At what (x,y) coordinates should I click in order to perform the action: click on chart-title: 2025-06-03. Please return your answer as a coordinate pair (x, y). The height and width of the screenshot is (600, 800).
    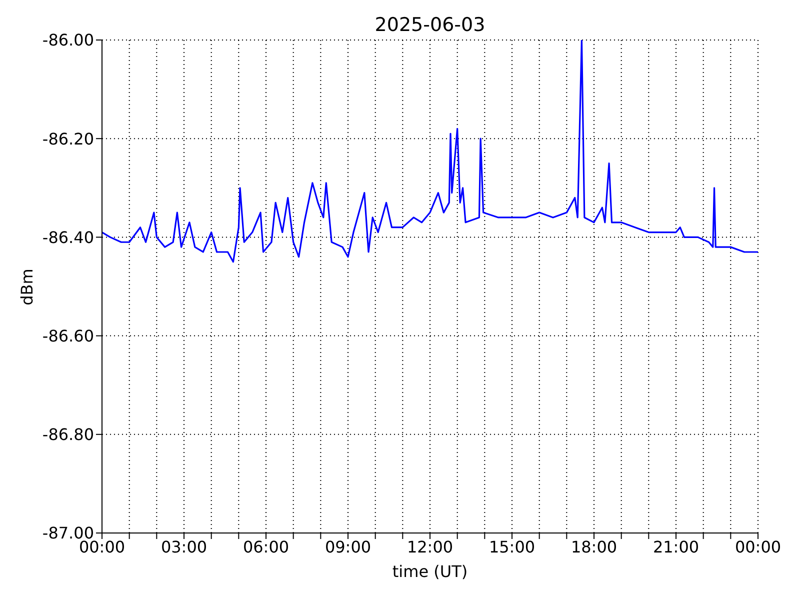
    Looking at the image, I should click on (430, 25).